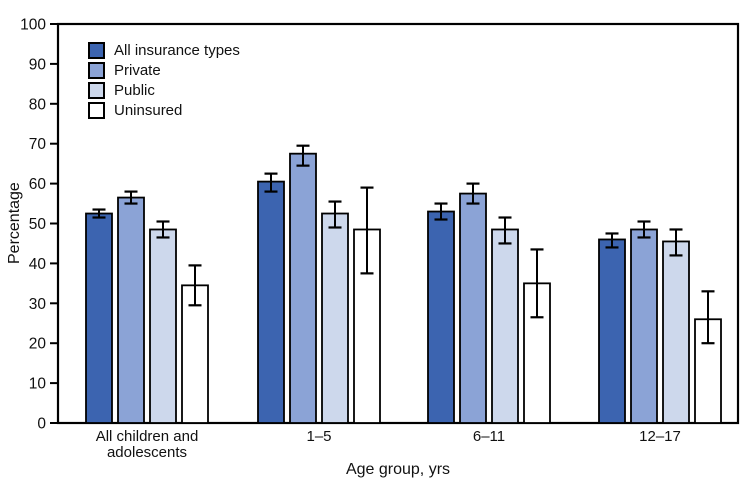 Image resolution: width=750 pixels, height=488 pixels. Describe the element at coordinates (38, 184) in the screenshot. I see `y-tick-label: 60` at that location.